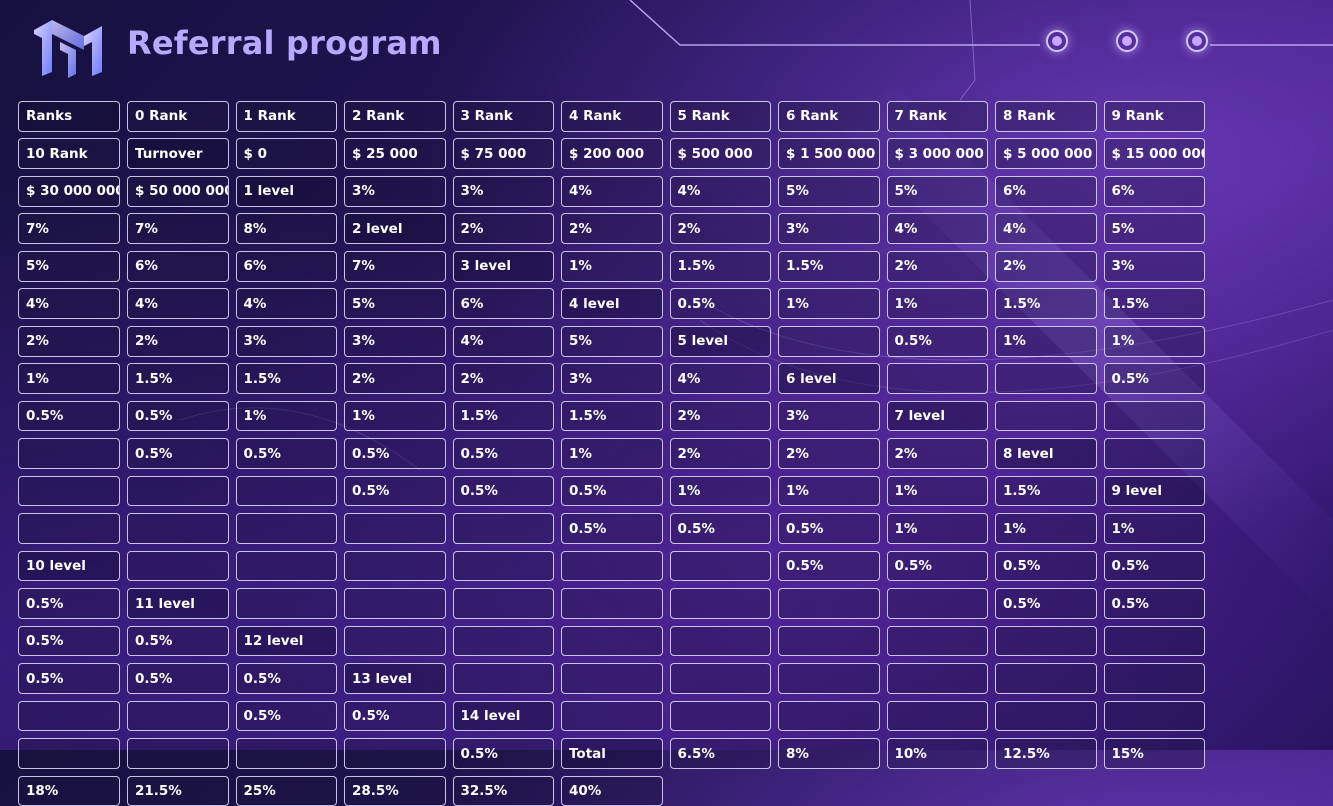  What do you see at coordinates (937, 116) in the screenshot?
I see `header-cell: 7 Rank` at bounding box center [937, 116].